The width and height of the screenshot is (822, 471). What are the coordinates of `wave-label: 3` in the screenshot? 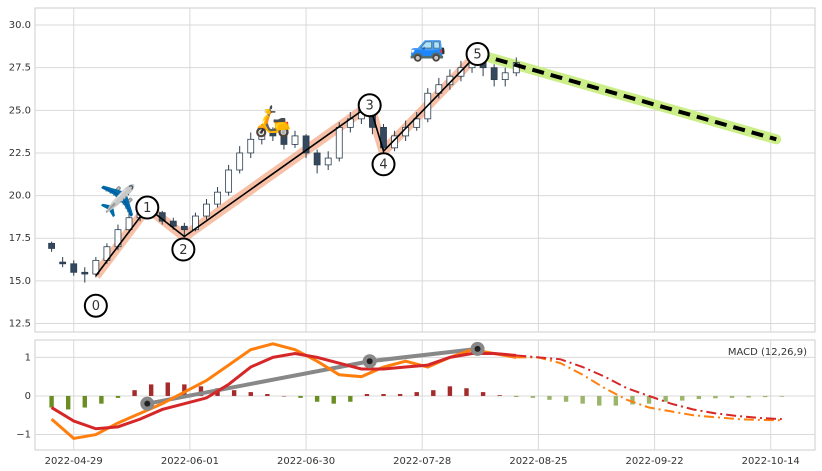 It's located at (370, 106).